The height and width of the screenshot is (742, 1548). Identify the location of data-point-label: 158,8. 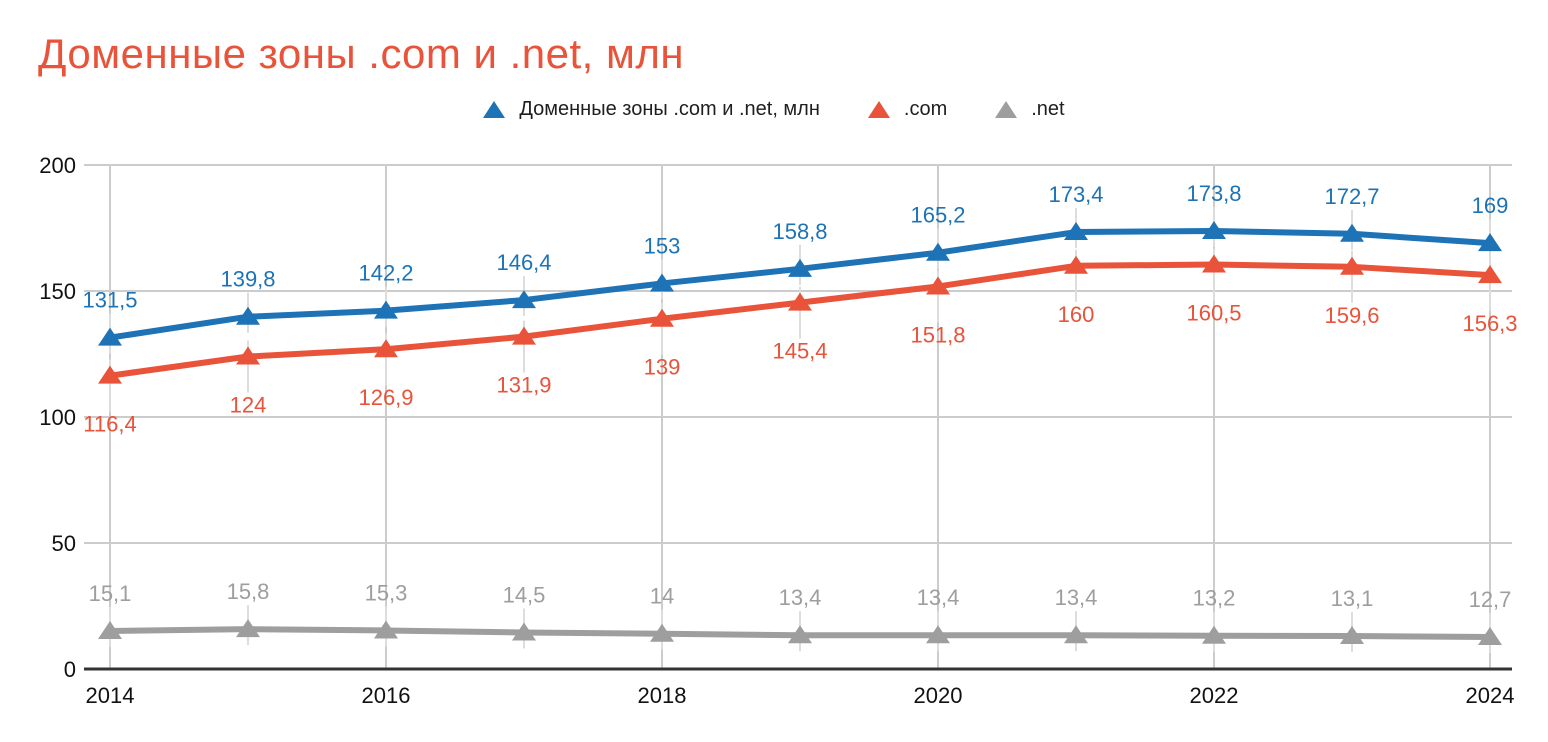
(799, 231).